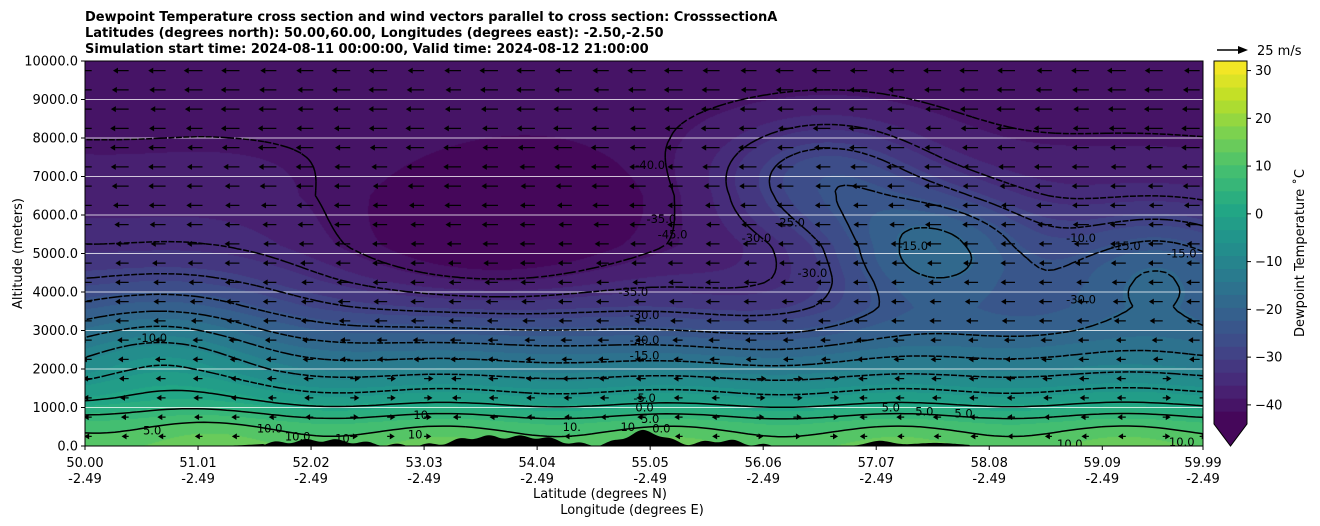 This screenshot has width=1320, height=526. What do you see at coordinates (197, 463) in the screenshot?
I see `x-tick-label-lat: 51.01` at bounding box center [197, 463].